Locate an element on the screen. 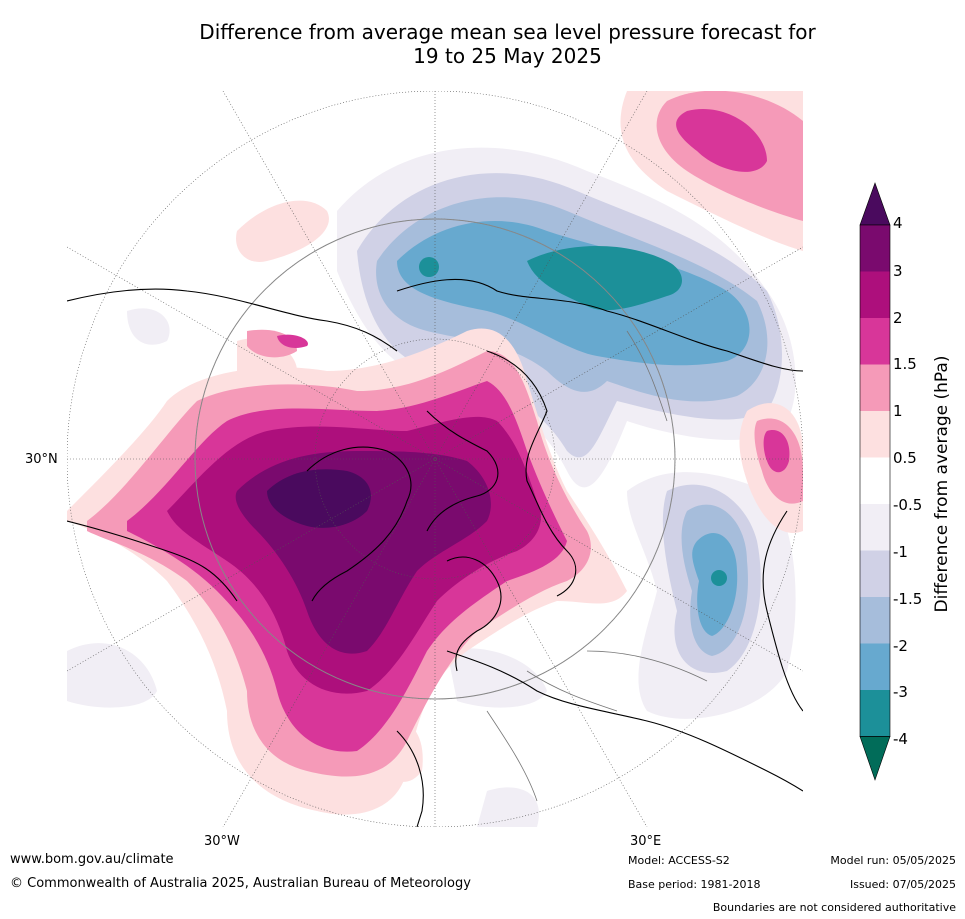 This screenshot has height=919, width=965. colorbar-tick-m1: -1 is located at coordinates (900, 552).